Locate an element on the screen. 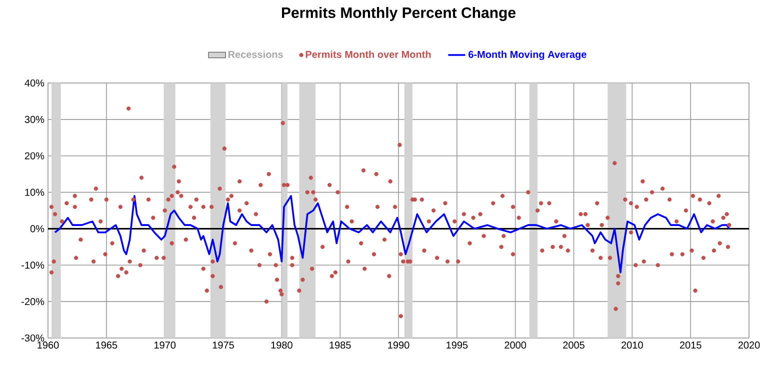 Image resolution: width=765 pixels, height=372 pixels. x-tick-label: 1960 is located at coordinates (48, 345).